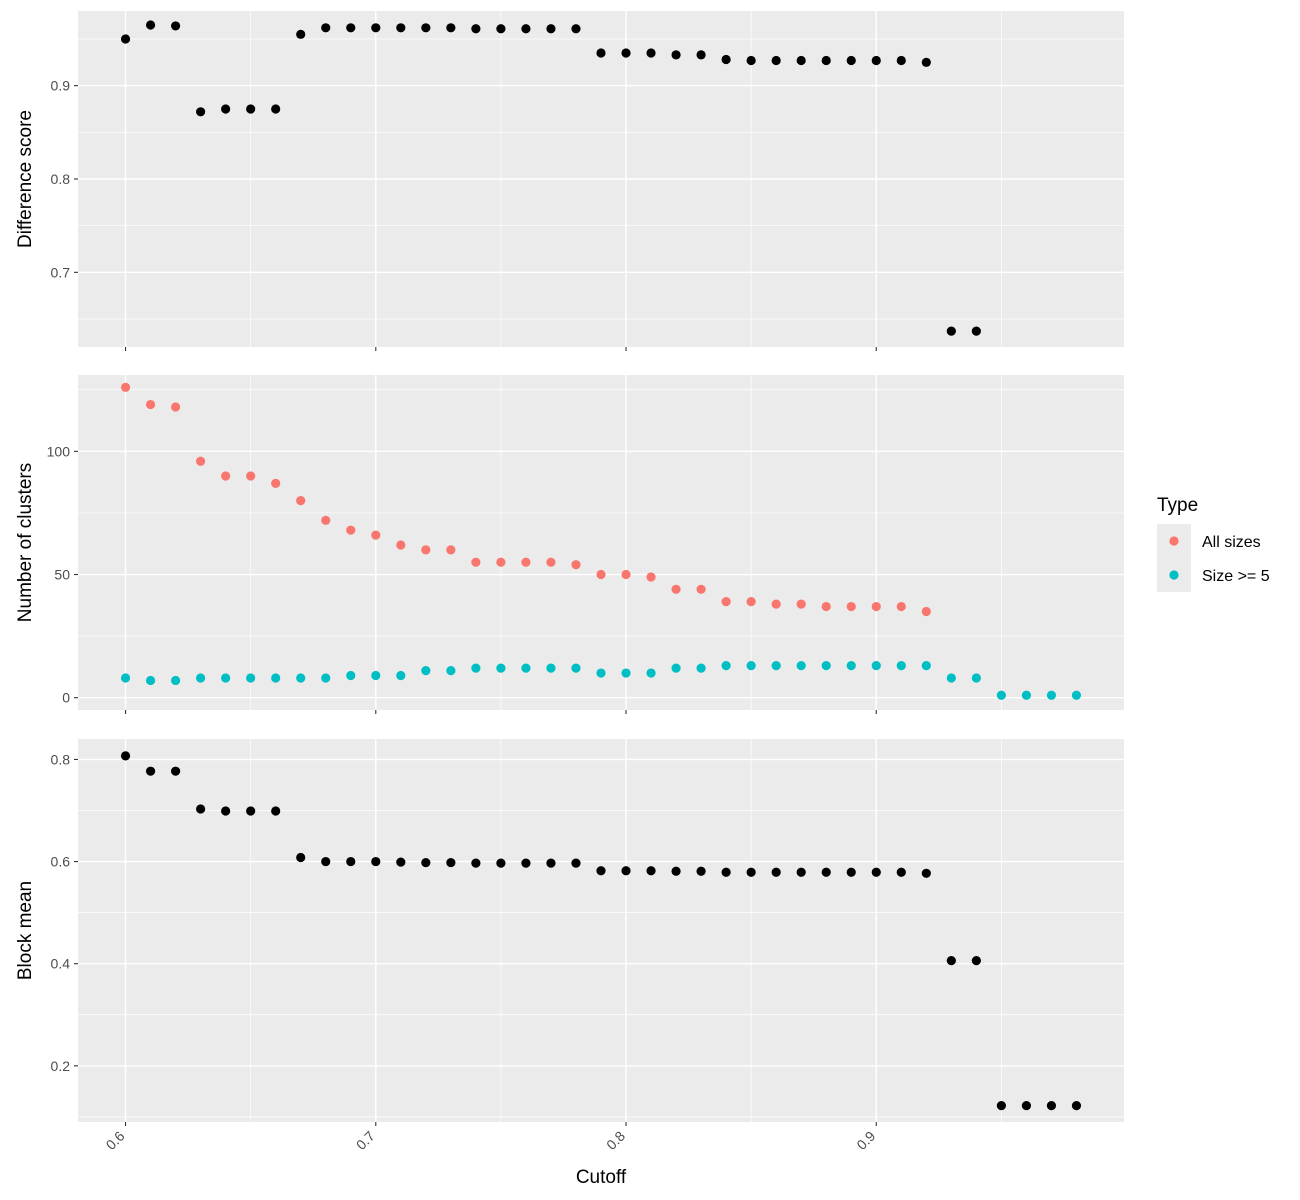 The image size is (1300, 1200). What do you see at coordinates (61, 272) in the screenshot?
I see `y-tick-label: 0.7` at bounding box center [61, 272].